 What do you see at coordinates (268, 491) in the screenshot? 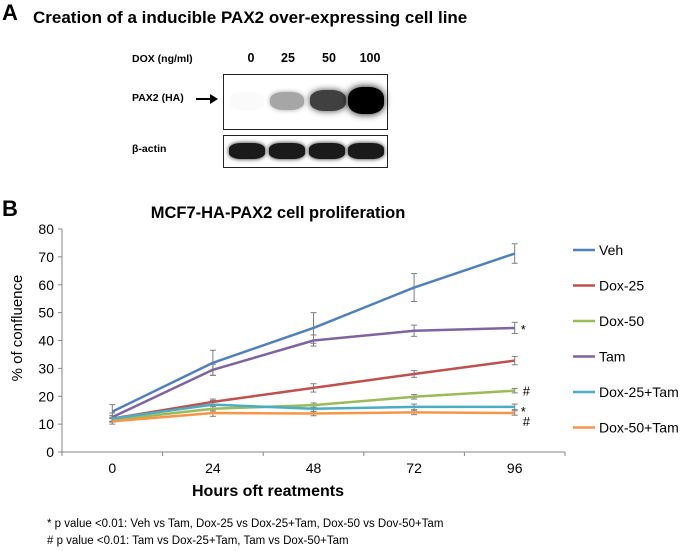
I see `x-axis-label: Hours oft reatments` at bounding box center [268, 491].